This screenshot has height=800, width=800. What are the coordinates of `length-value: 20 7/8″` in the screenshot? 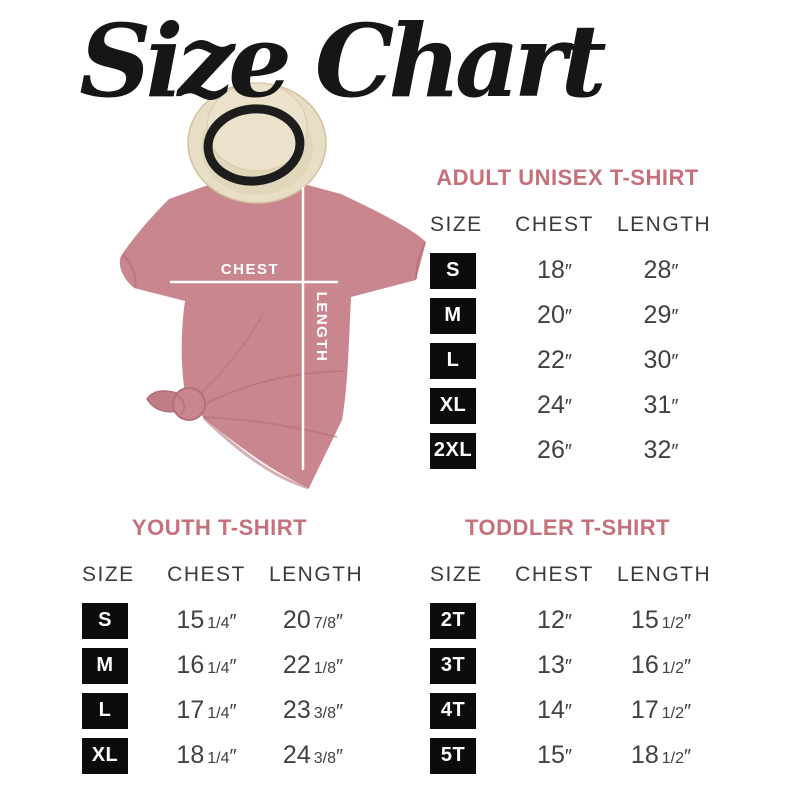 It's located at (313, 620).